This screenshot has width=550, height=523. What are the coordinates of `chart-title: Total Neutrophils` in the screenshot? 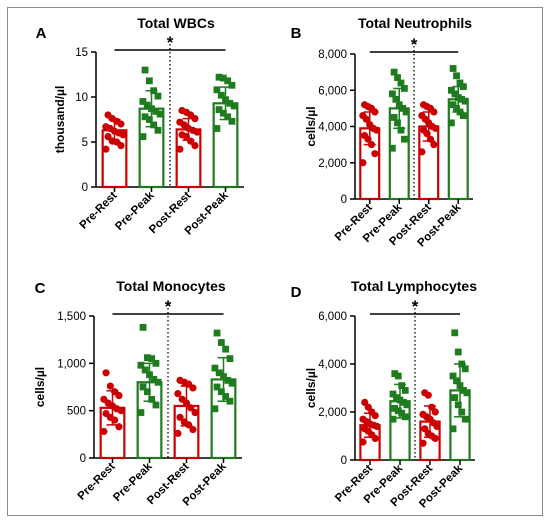 It's located at (415, 23).